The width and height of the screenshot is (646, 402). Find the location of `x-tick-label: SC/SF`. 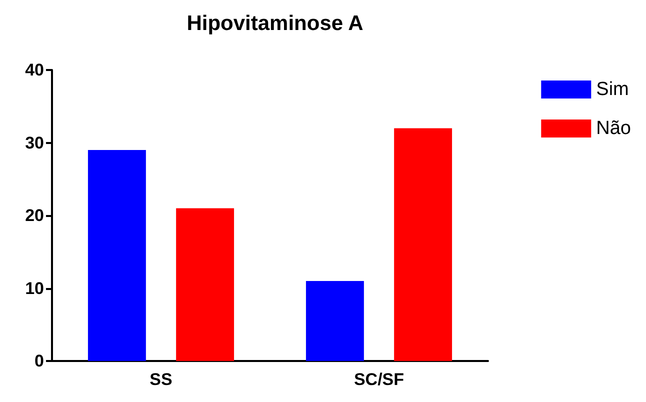

x-tick-label: SC/SF is located at coordinates (379, 379).